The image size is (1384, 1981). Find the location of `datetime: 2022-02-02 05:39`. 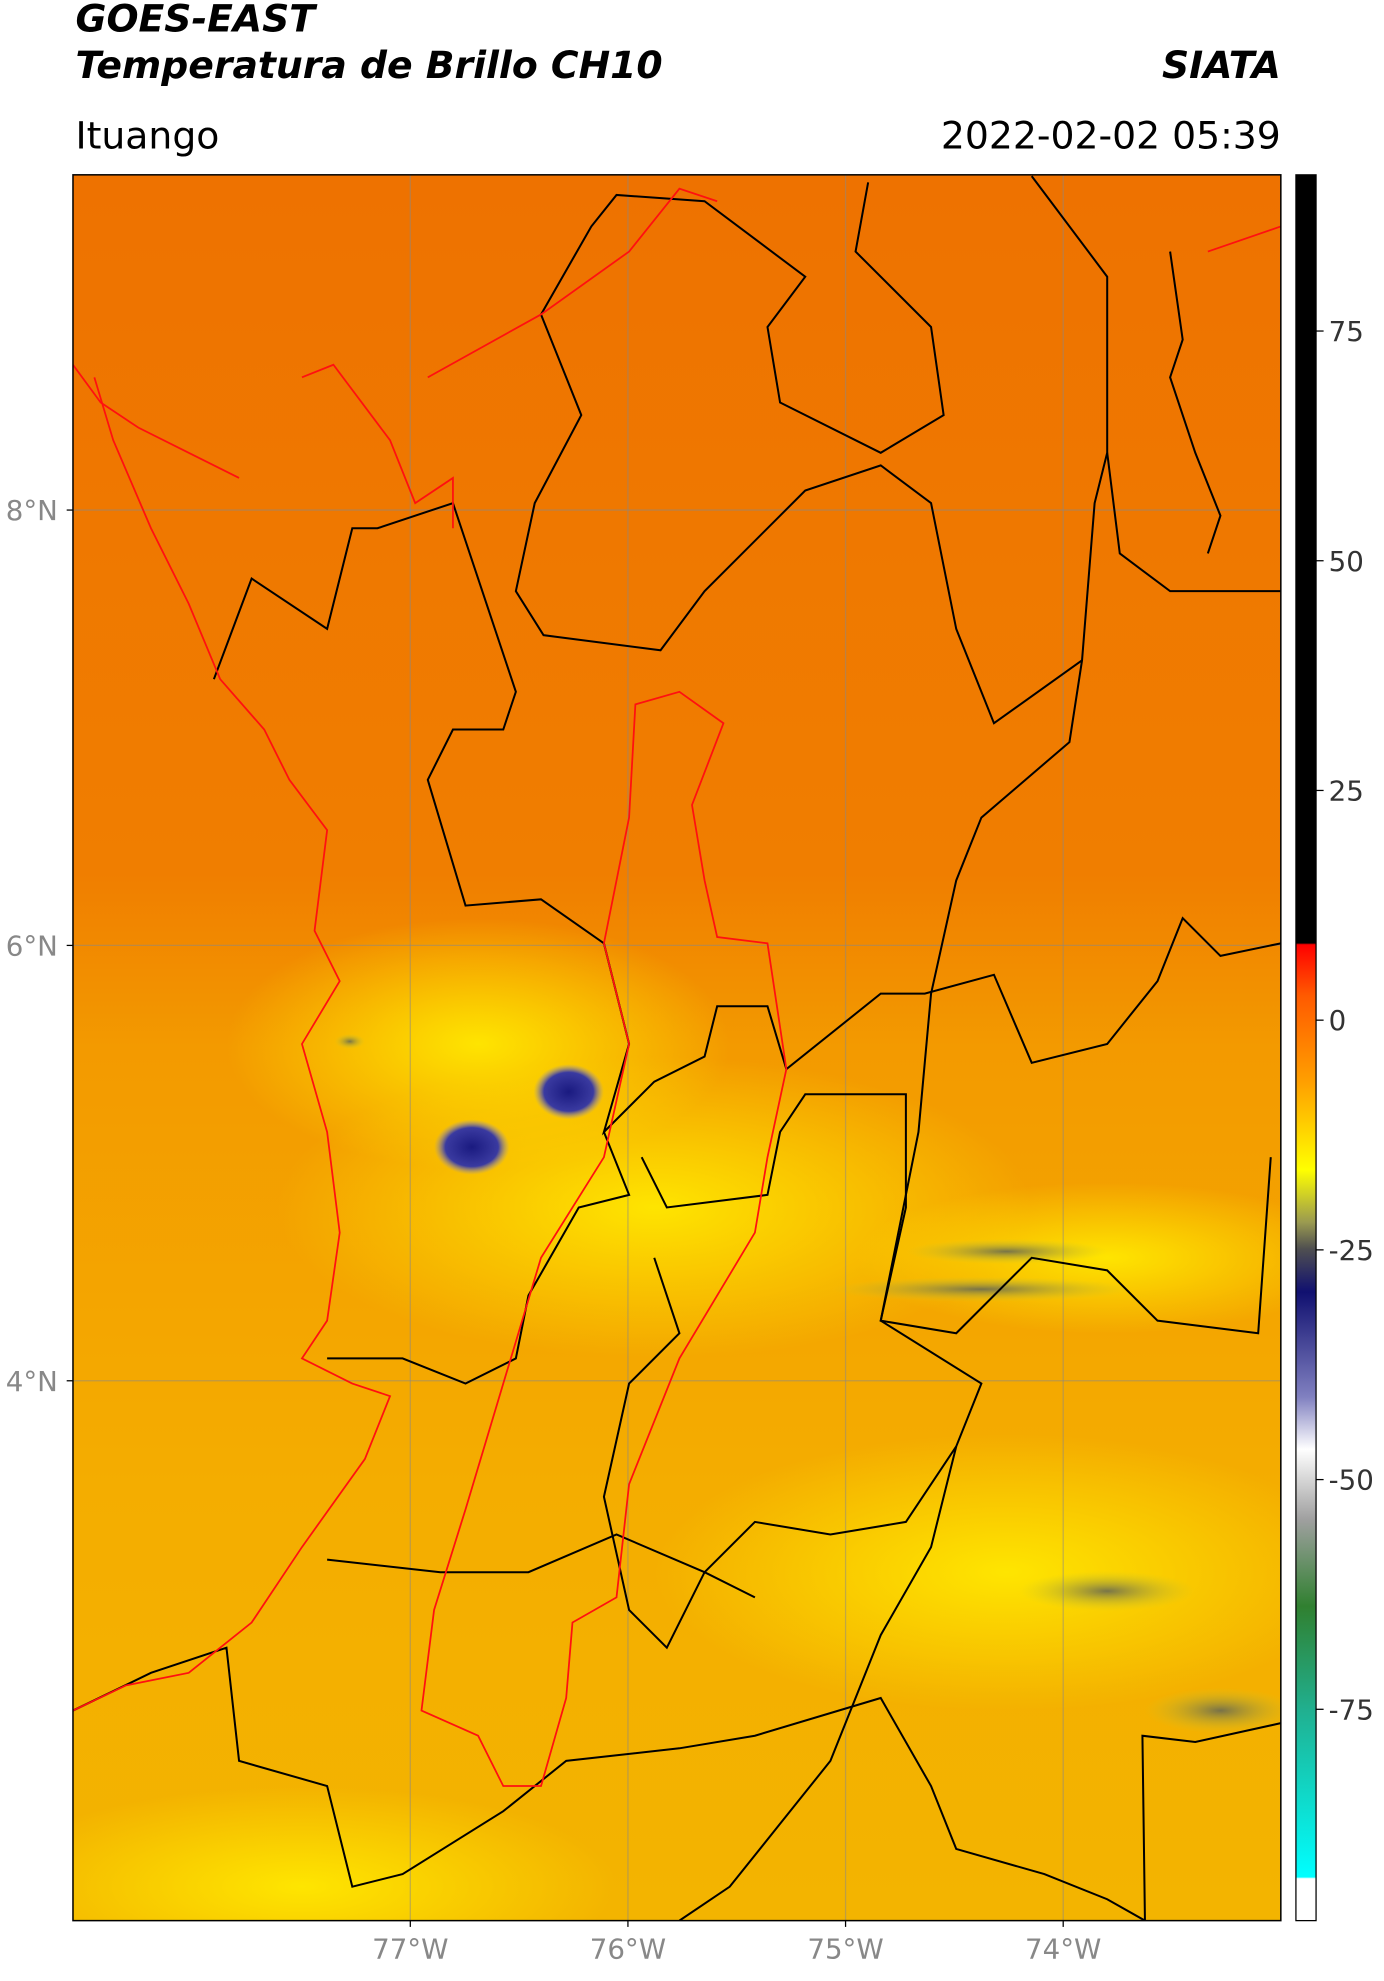

datetime: 2022-02-02 05:39 is located at coordinates (1111, 135).